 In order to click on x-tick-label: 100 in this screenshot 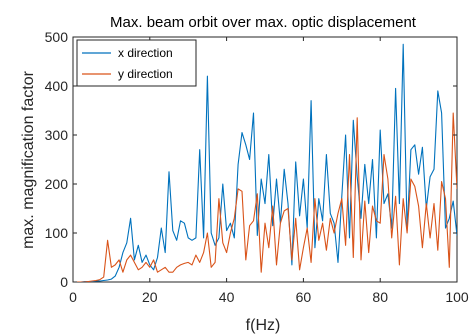, I will do `click(457, 297)`.